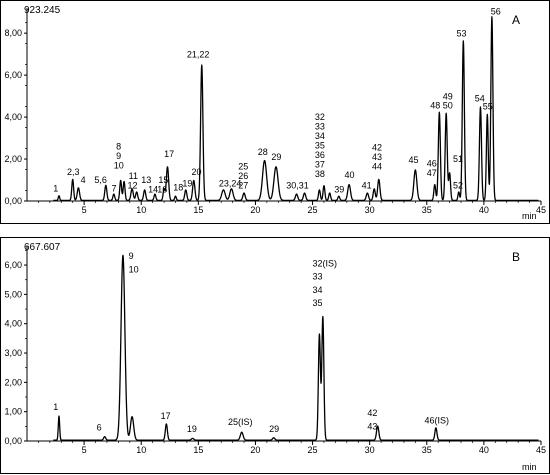 The height and width of the screenshot is (475, 550). I want to click on peak-label: 32(IS), so click(325, 264).